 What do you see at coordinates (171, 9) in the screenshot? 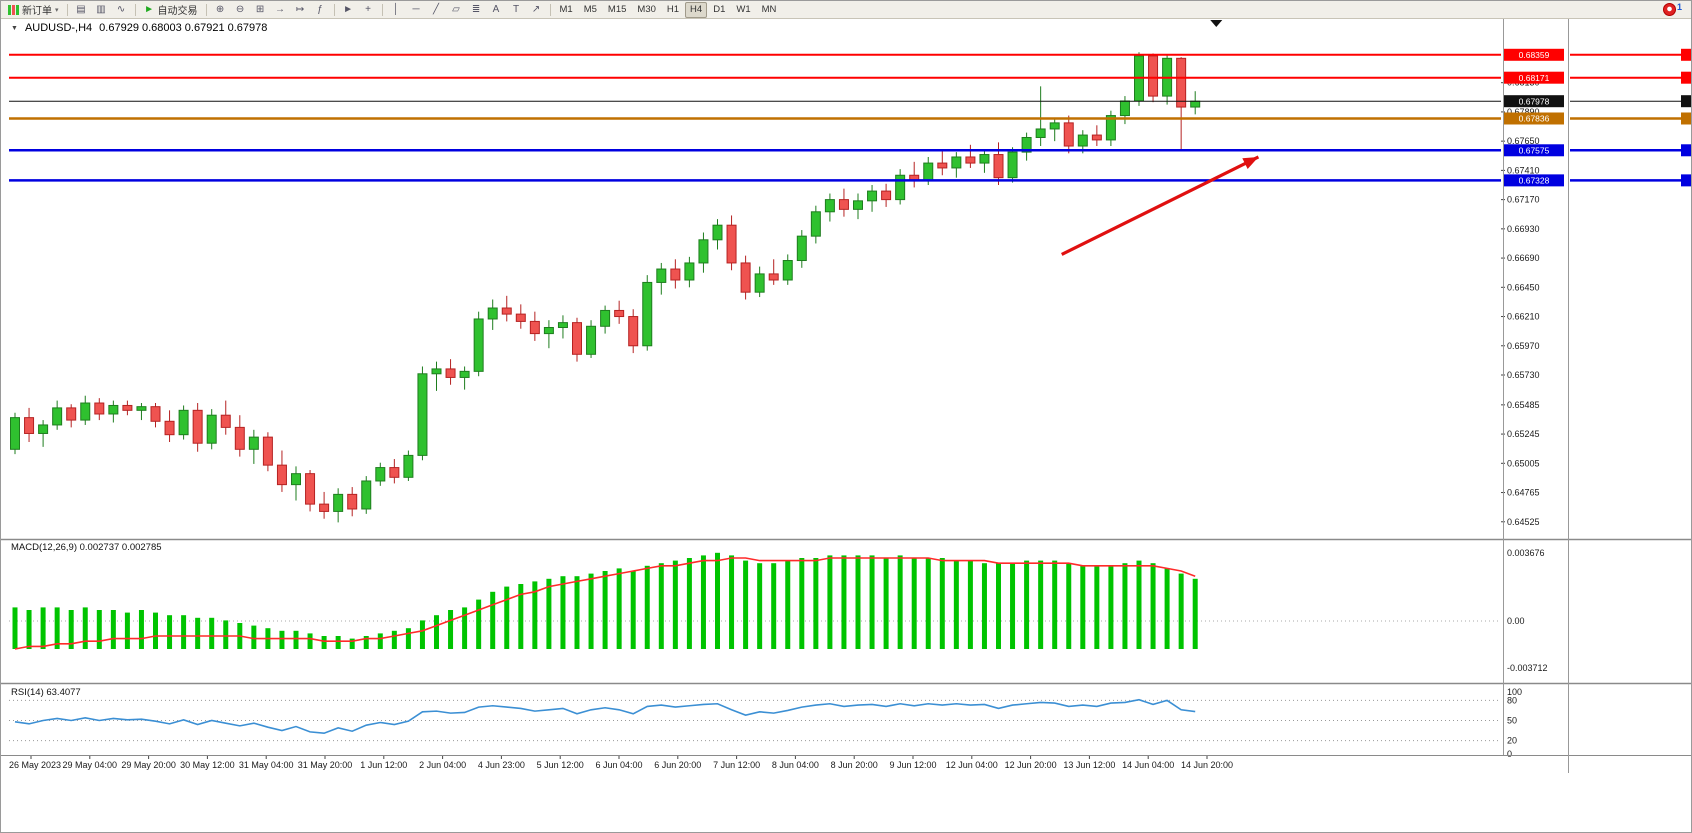
I see `auto-trading-button: ► 自动交易` at bounding box center [171, 9].